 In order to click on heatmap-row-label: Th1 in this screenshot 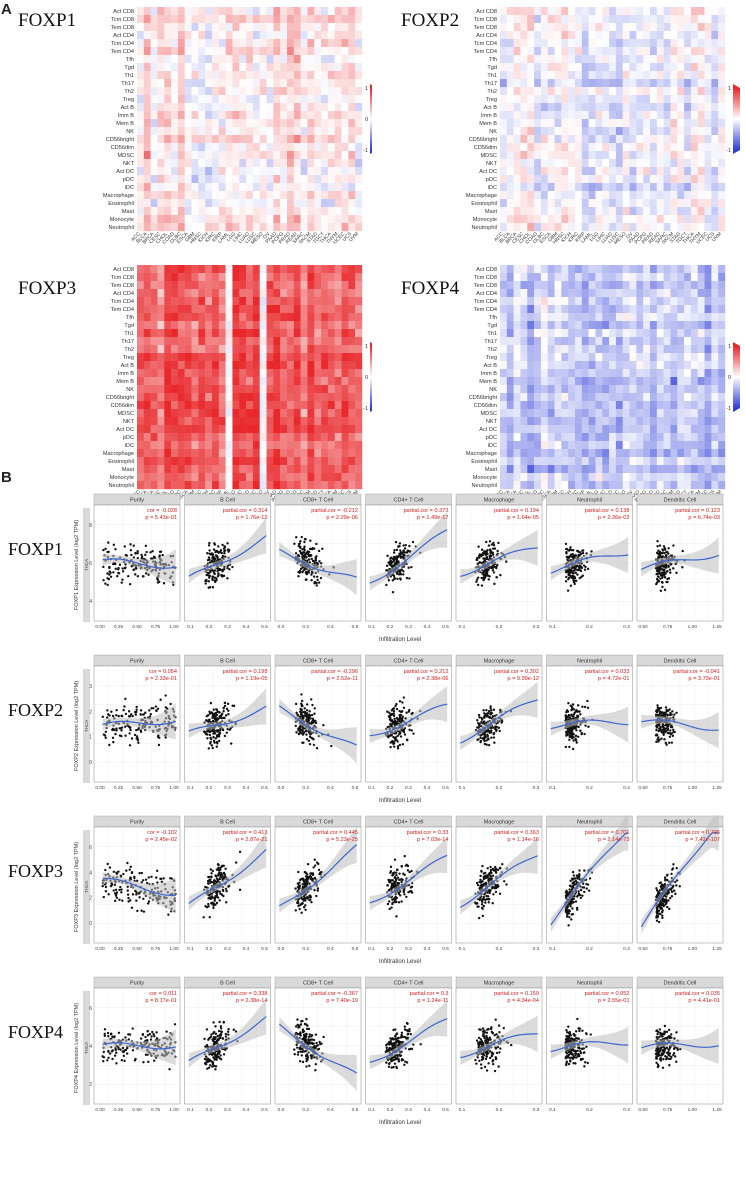, I will do `click(129, 76)`.